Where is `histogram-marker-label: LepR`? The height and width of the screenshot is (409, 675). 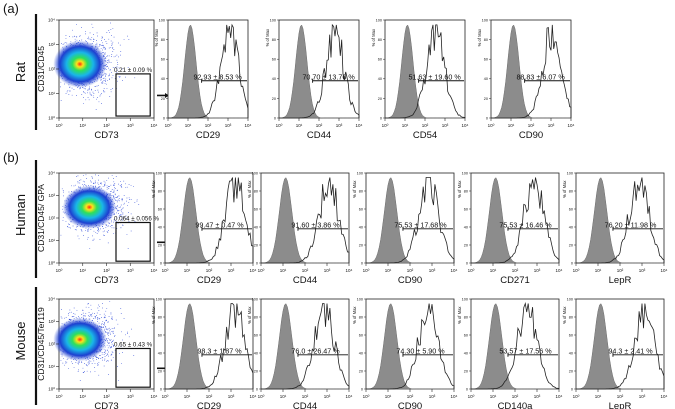 histogram-marker-label: LepR is located at coordinates (620, 405).